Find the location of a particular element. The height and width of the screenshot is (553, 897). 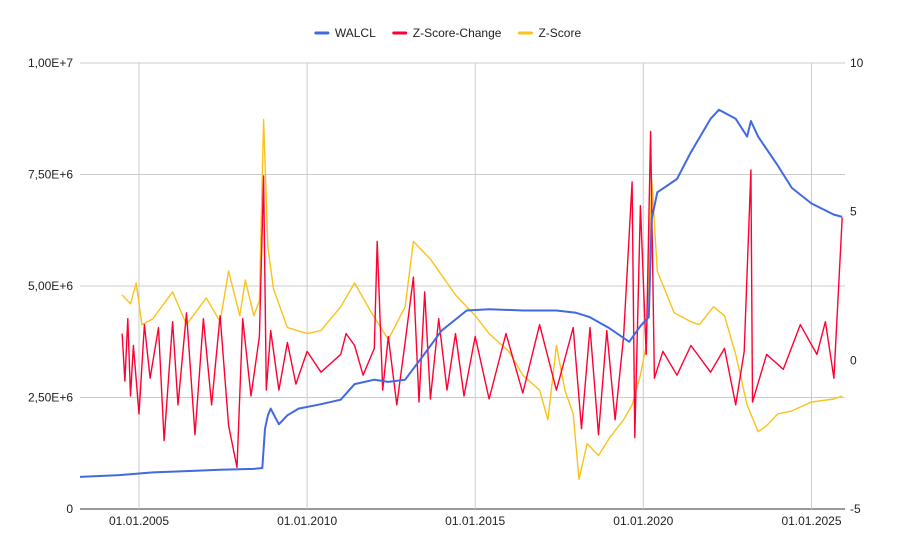

legend: WALCL Z-Score-Change Z-Score is located at coordinates (447, 33).